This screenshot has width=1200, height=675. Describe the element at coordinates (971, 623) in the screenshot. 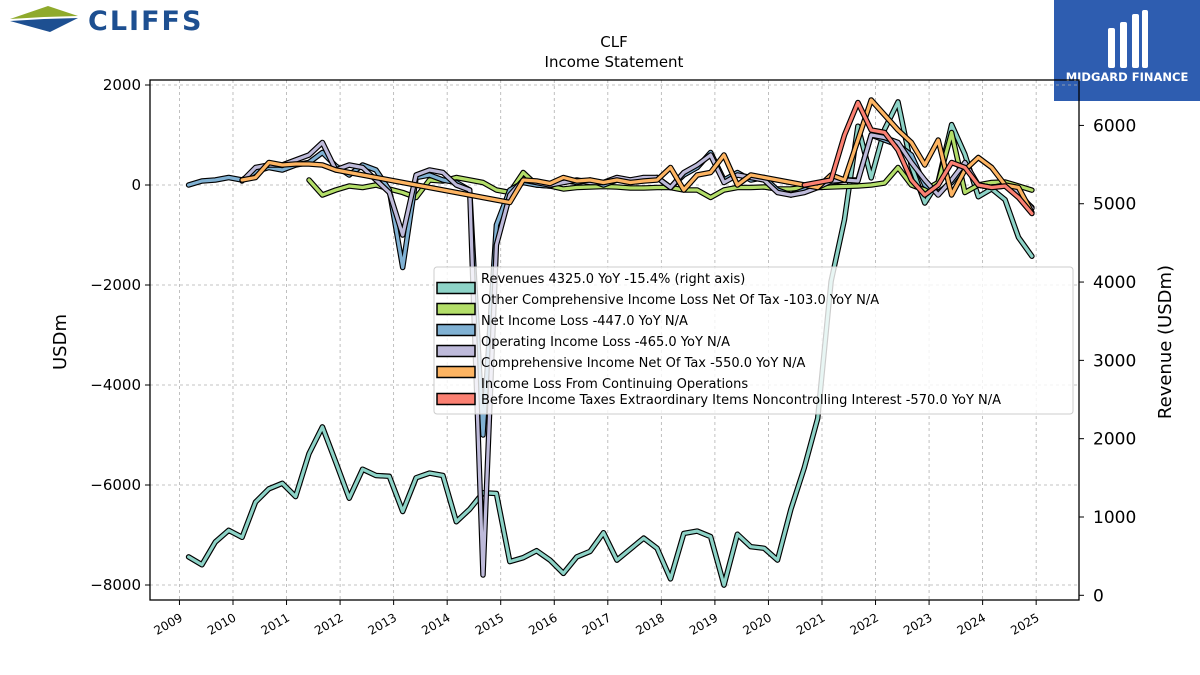

I see `x-tick-label: 2024` at that location.